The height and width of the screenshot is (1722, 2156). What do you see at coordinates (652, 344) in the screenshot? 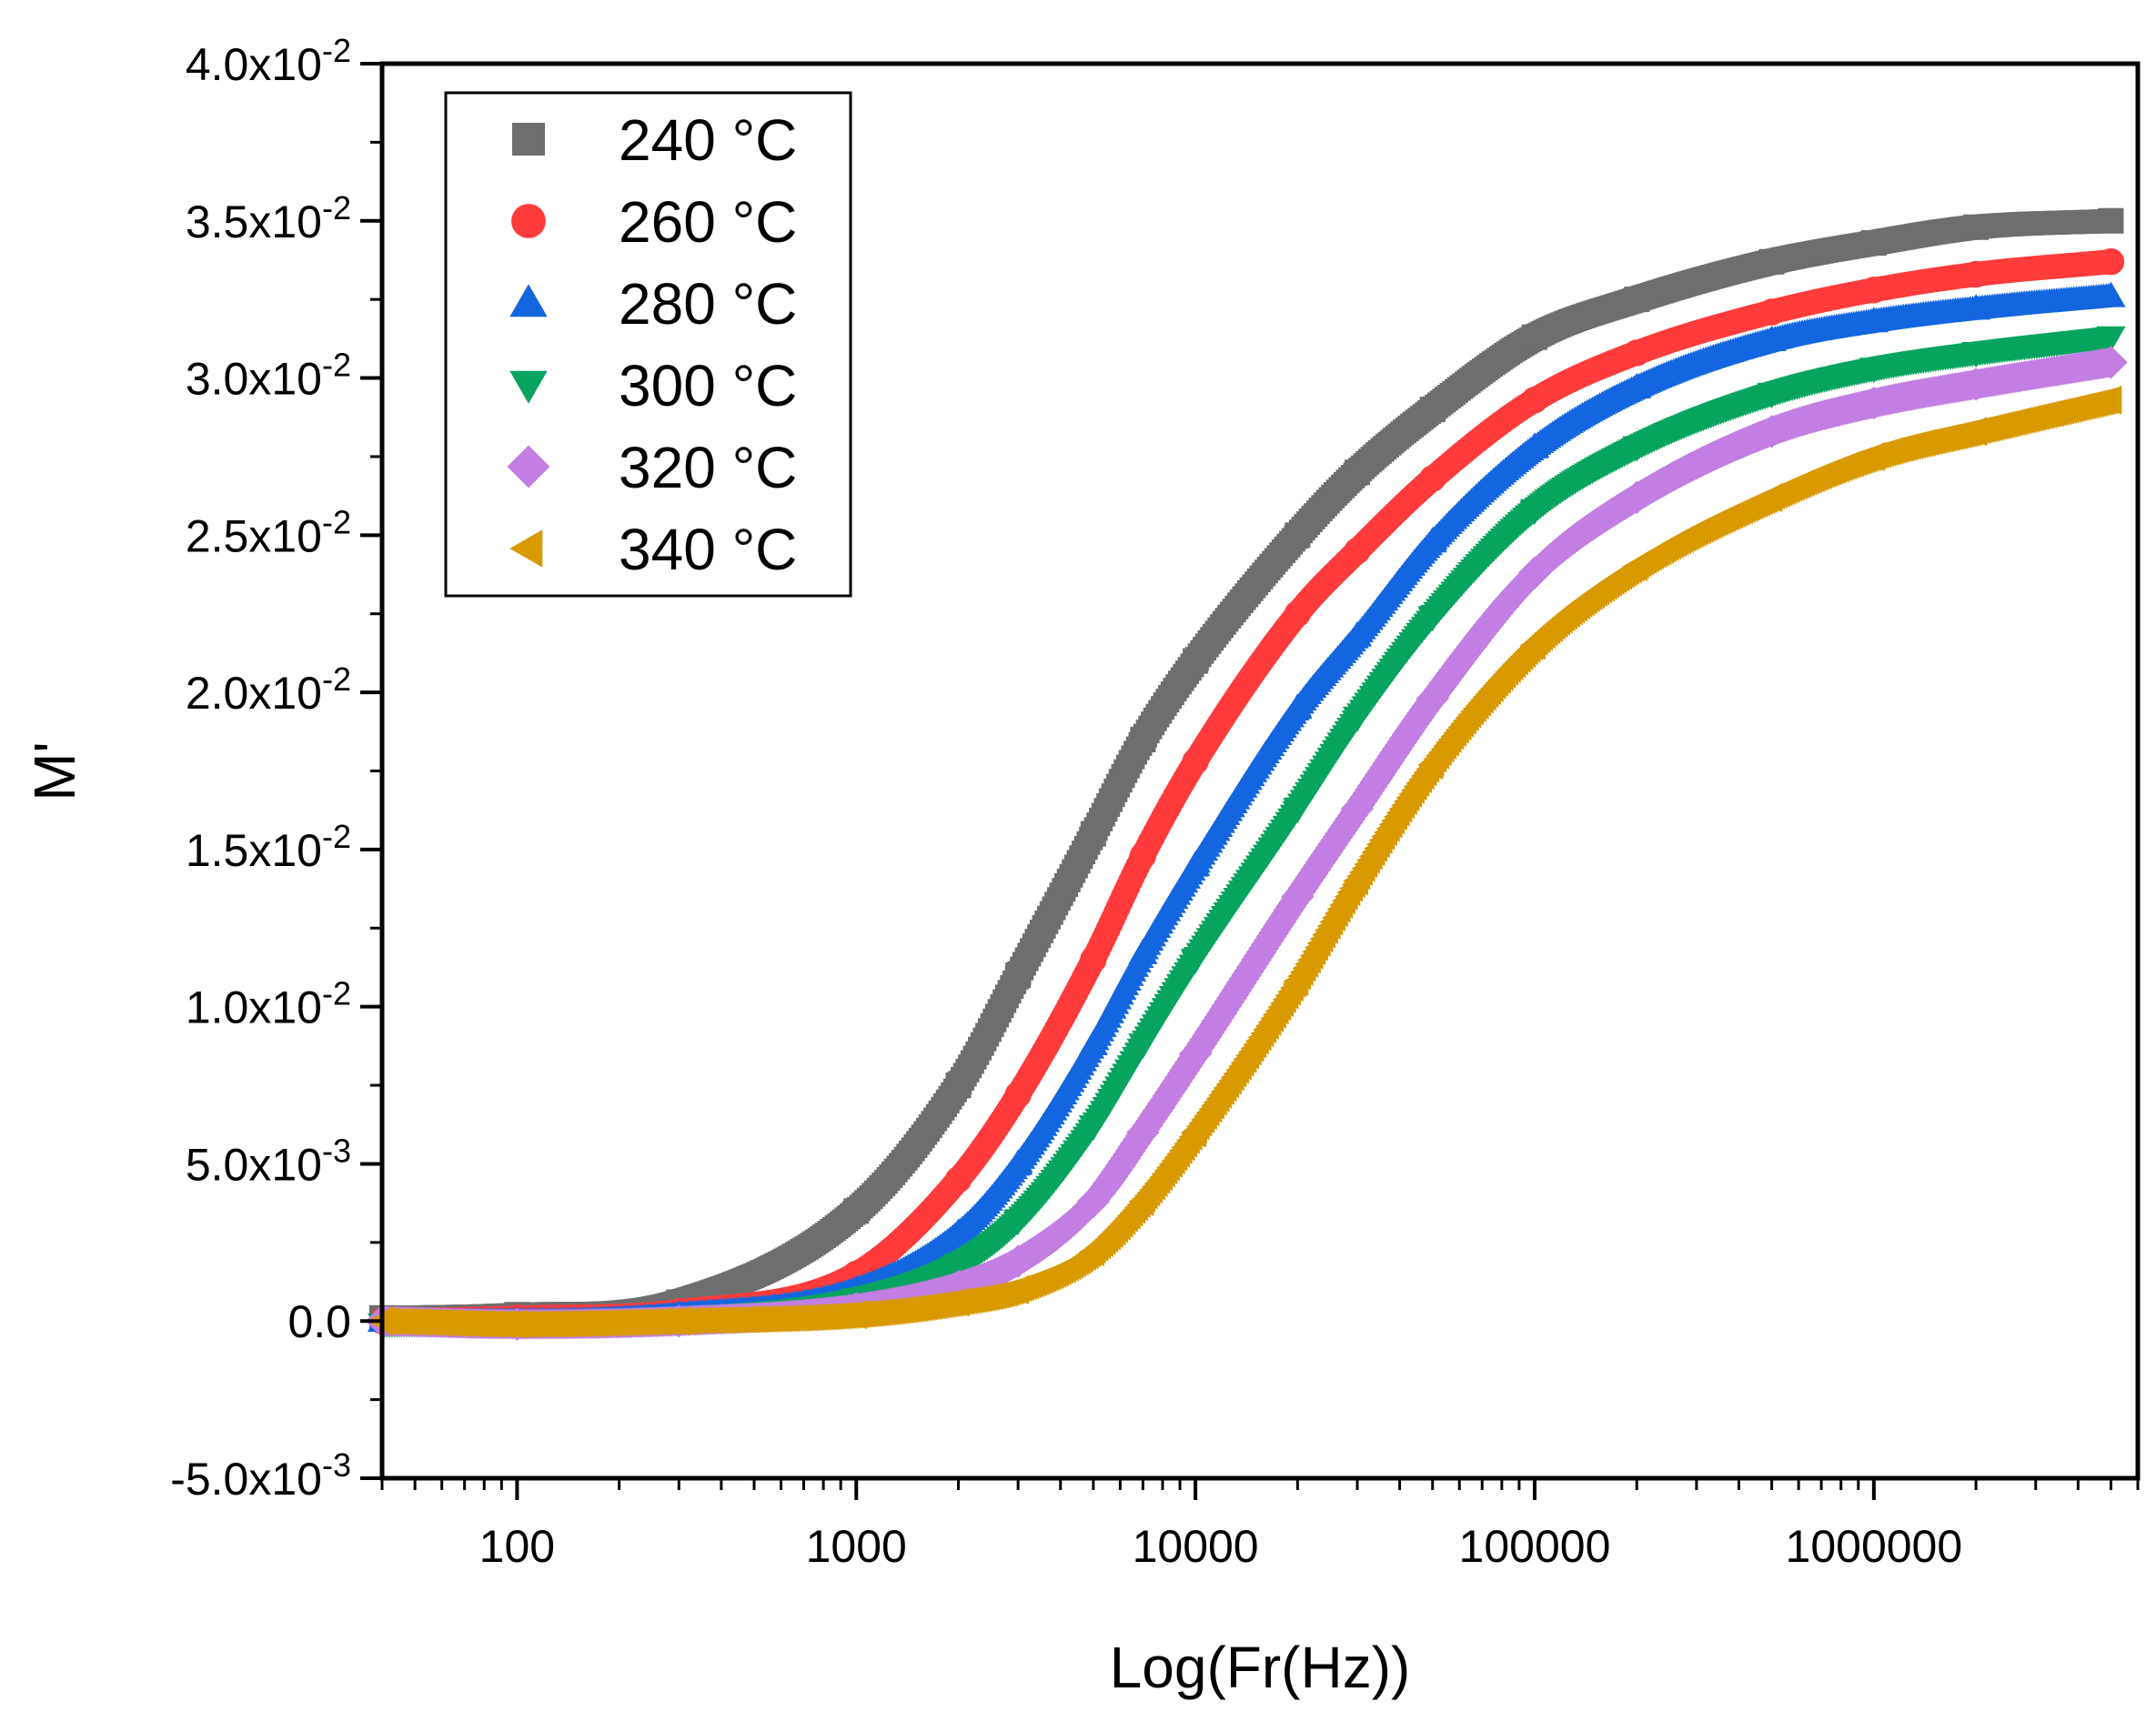
I see `legend-items: 240 °C 260 °C 280 °C 300 °C 320 °C 340 °C` at bounding box center [652, 344].